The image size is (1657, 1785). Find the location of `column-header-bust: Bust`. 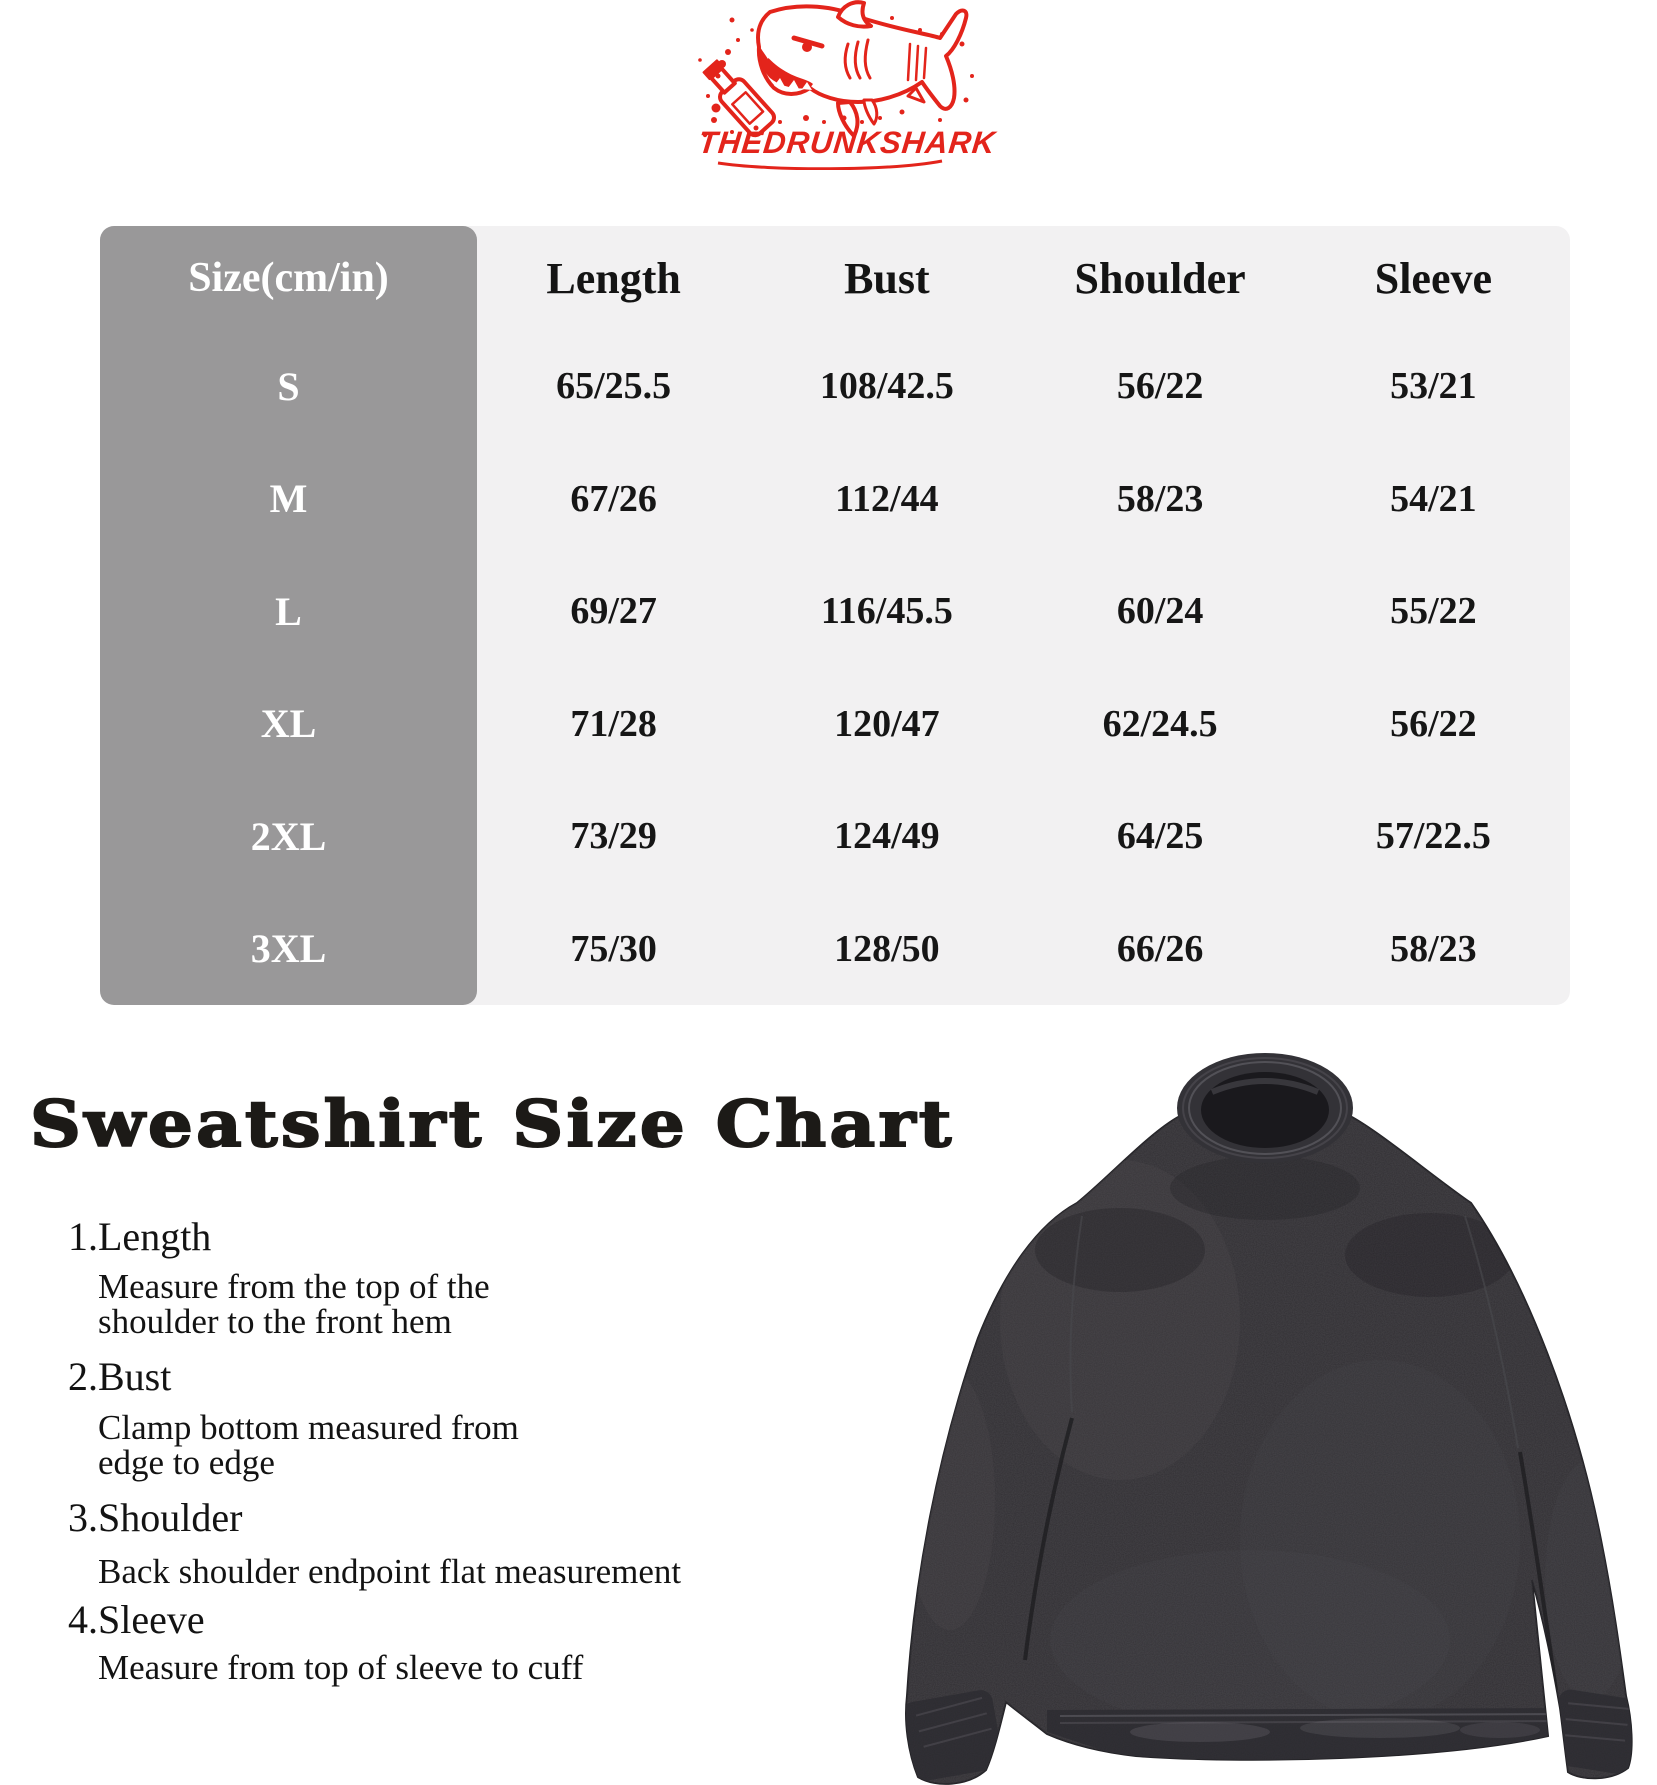

column-header-bust: Bust is located at coordinates (887, 278).